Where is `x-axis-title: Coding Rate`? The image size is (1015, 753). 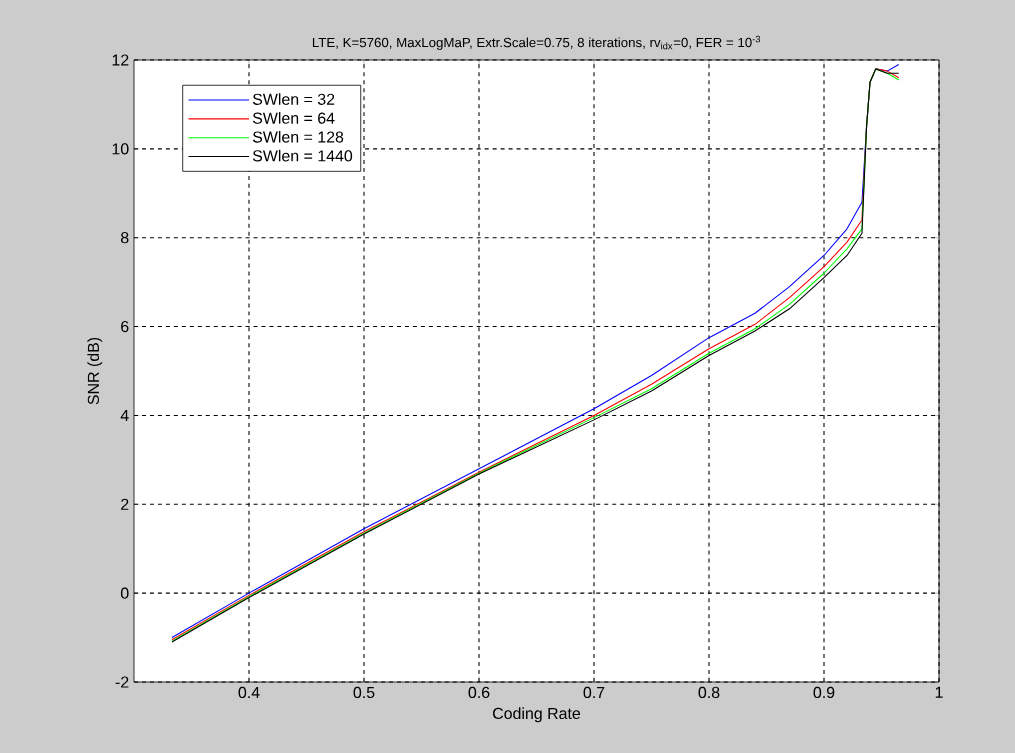 x-axis-title: Coding Rate is located at coordinates (537, 715).